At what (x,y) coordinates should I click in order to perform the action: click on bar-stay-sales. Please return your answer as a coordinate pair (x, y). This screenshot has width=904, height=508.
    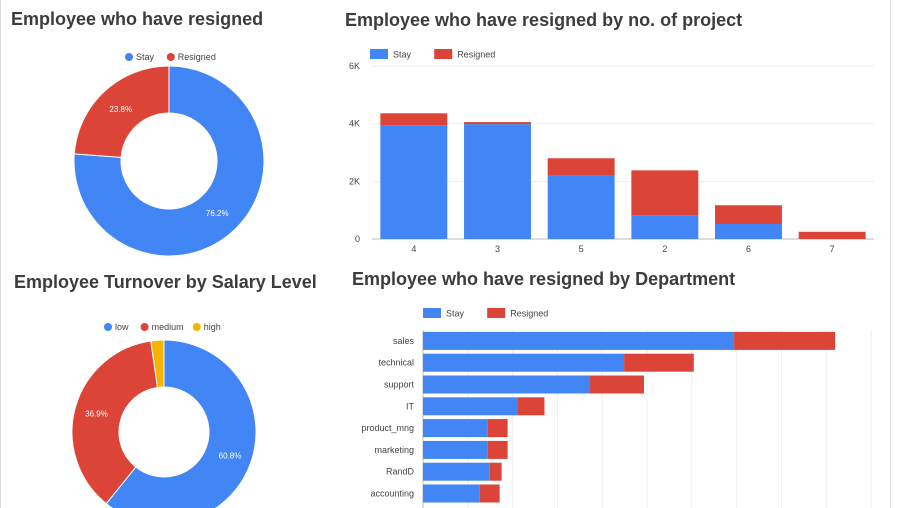
    Looking at the image, I should click on (579, 340).